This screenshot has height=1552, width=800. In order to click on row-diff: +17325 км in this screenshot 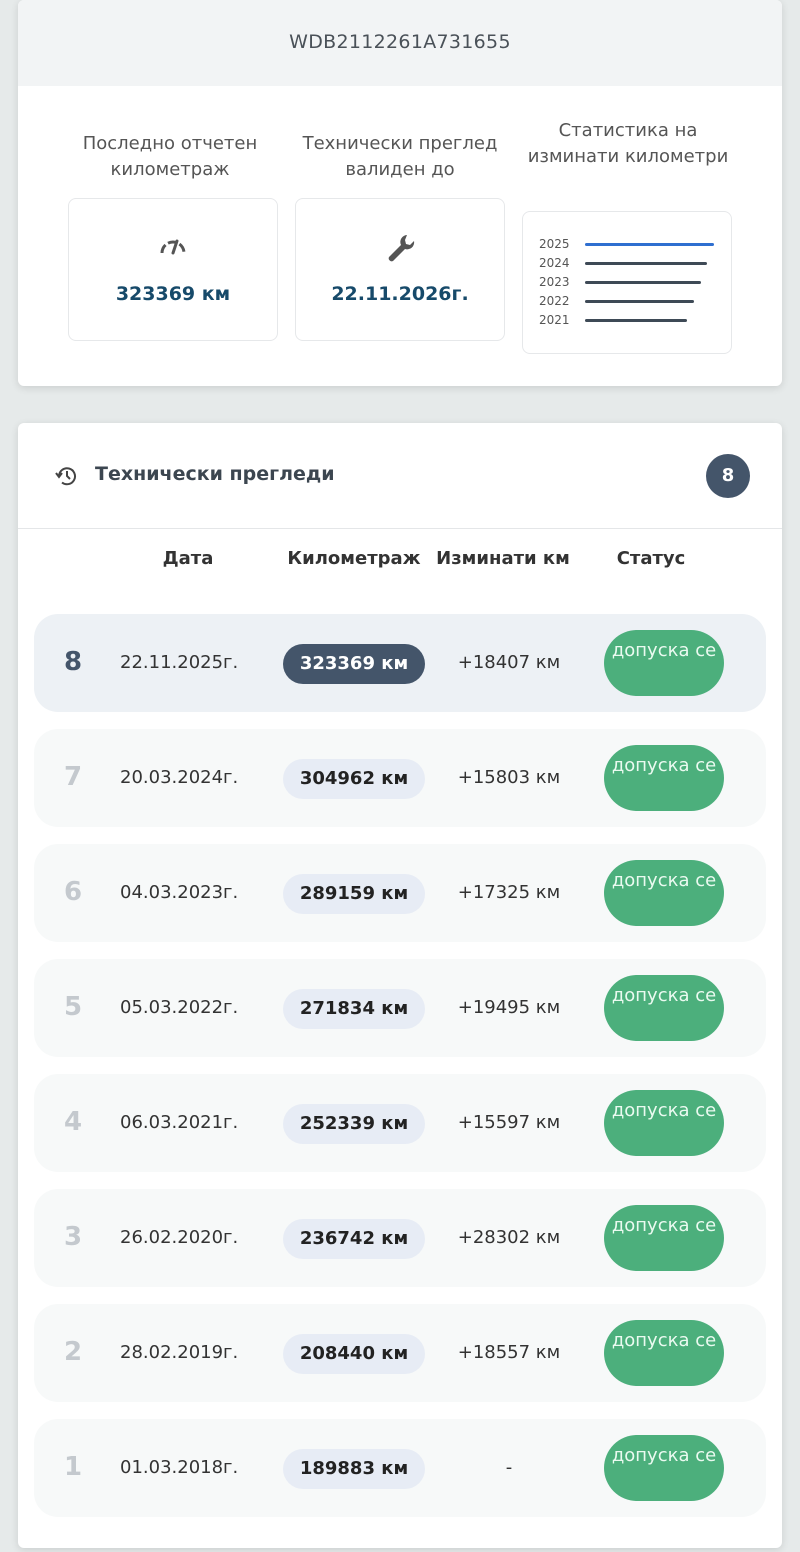, I will do `click(509, 892)`.